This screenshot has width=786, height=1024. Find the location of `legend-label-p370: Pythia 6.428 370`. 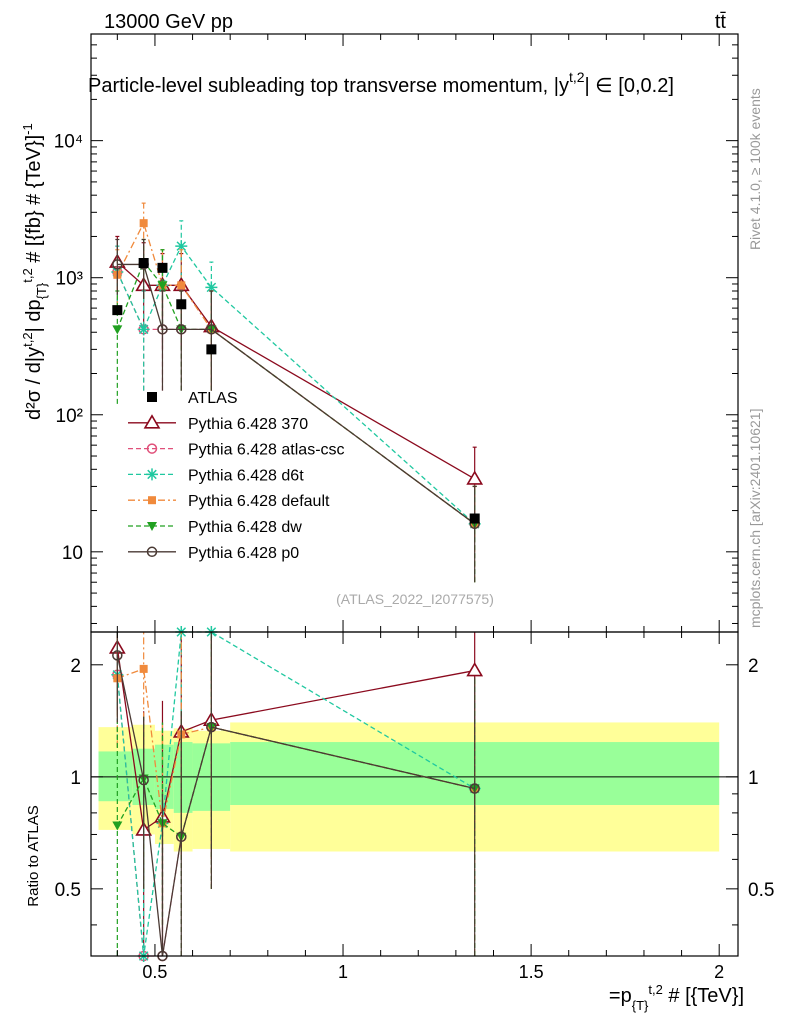

legend-label-p370: Pythia 6.428 370 is located at coordinates (248, 424).